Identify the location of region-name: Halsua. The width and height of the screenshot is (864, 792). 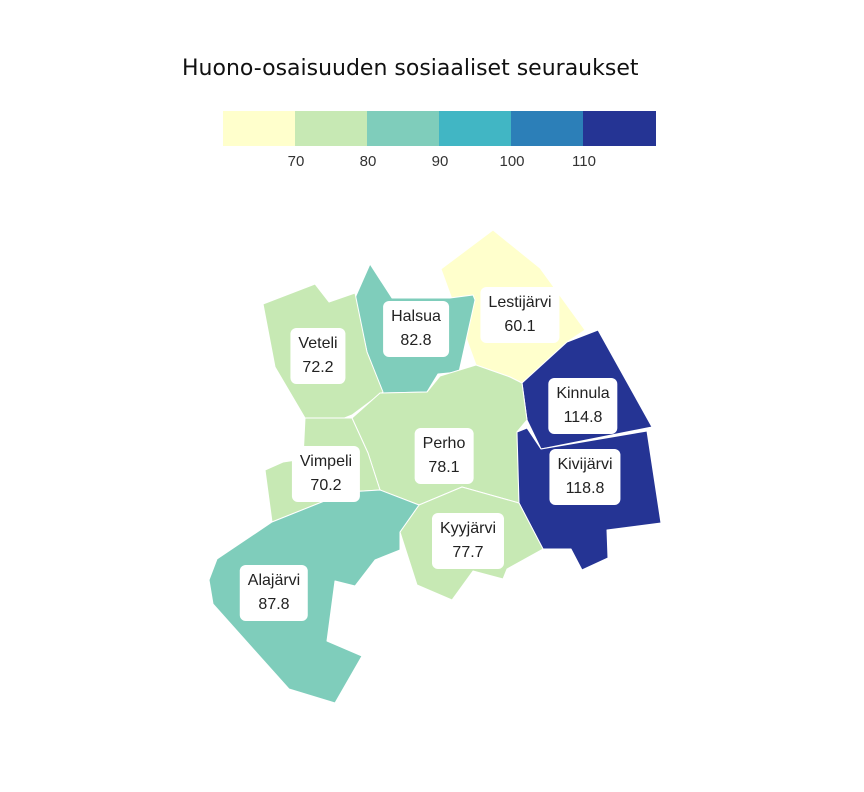
(416, 316).